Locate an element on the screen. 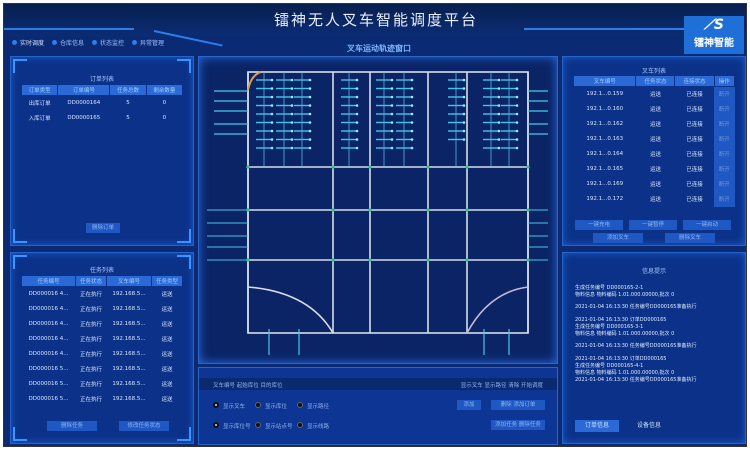 The image size is (750, 450). one-click-start-button: 一键启动 is located at coordinates (707, 225).